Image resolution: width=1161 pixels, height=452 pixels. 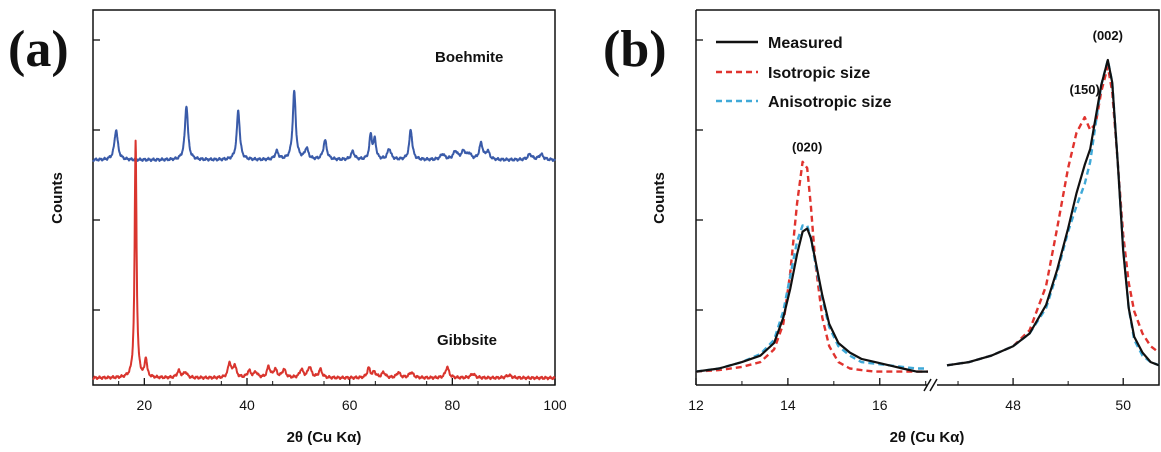 What do you see at coordinates (635, 49) in the screenshot?
I see `panel-b-label: (b)` at bounding box center [635, 49].